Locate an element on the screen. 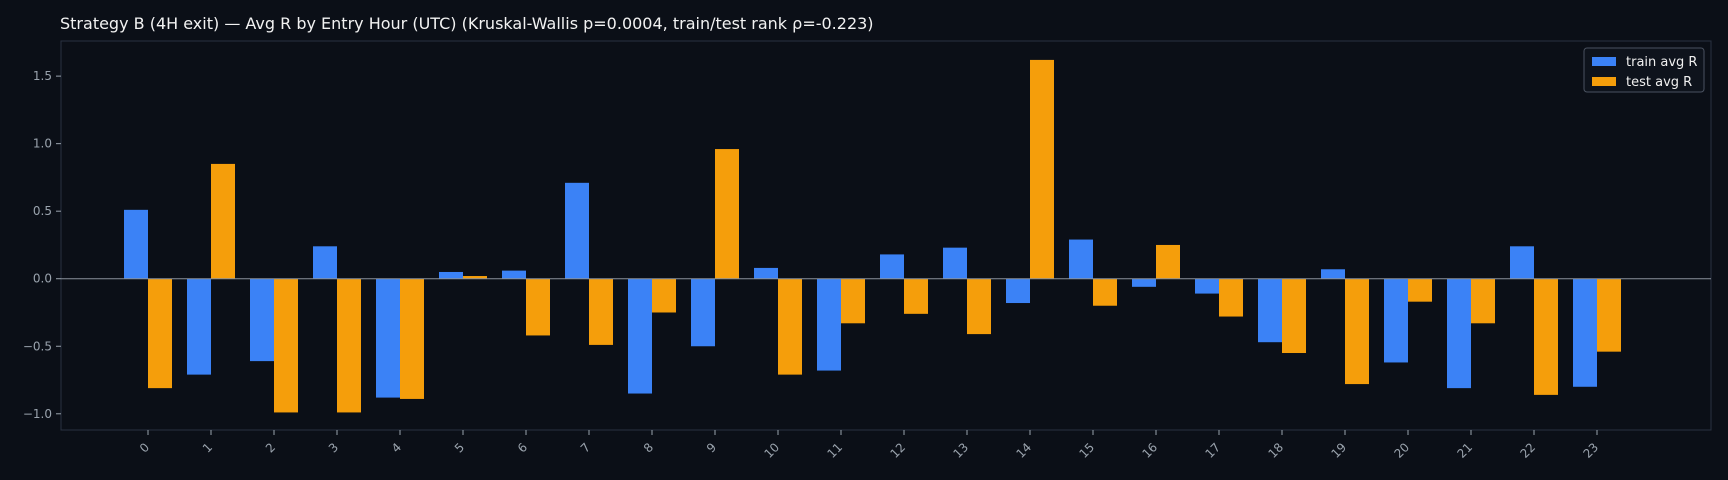 The width and height of the screenshot is (1728, 480). x-tick-label: 4 is located at coordinates (396, 447).